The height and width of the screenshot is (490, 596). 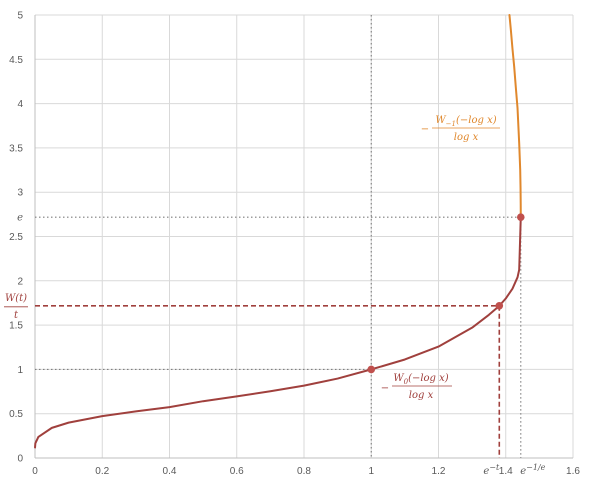 I want to click on series-label-w-minus-1: − W−1(−log x) log x, so click(x=460, y=129).